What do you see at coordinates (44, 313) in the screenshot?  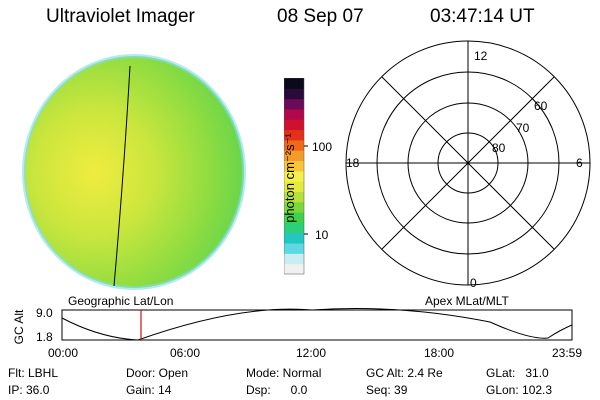 I see `altitude-tick-high: 9.0` at bounding box center [44, 313].